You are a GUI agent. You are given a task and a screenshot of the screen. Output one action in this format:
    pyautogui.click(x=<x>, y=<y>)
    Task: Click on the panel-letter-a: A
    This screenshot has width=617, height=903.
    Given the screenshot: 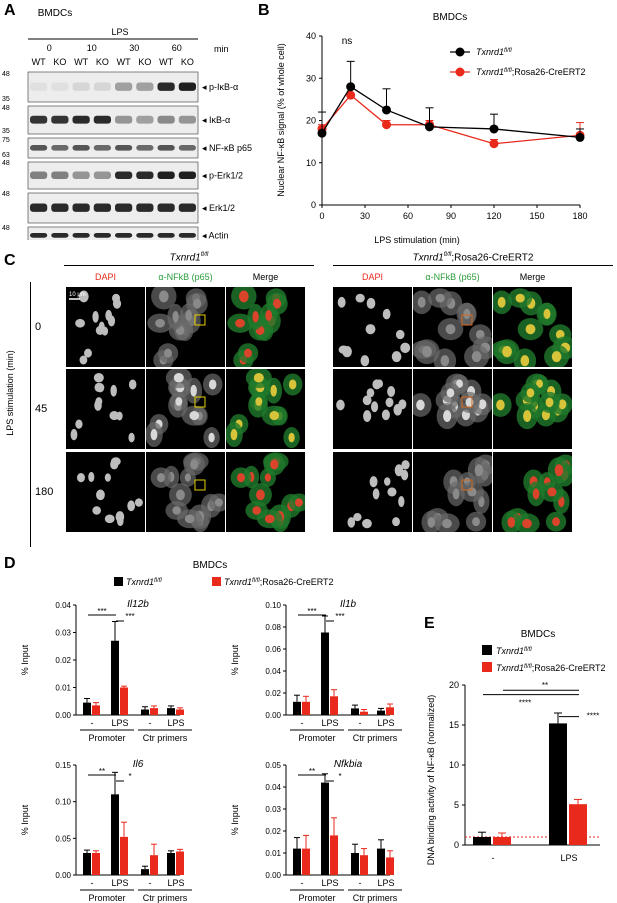 What is the action you would take?
    pyautogui.click(x=10, y=10)
    